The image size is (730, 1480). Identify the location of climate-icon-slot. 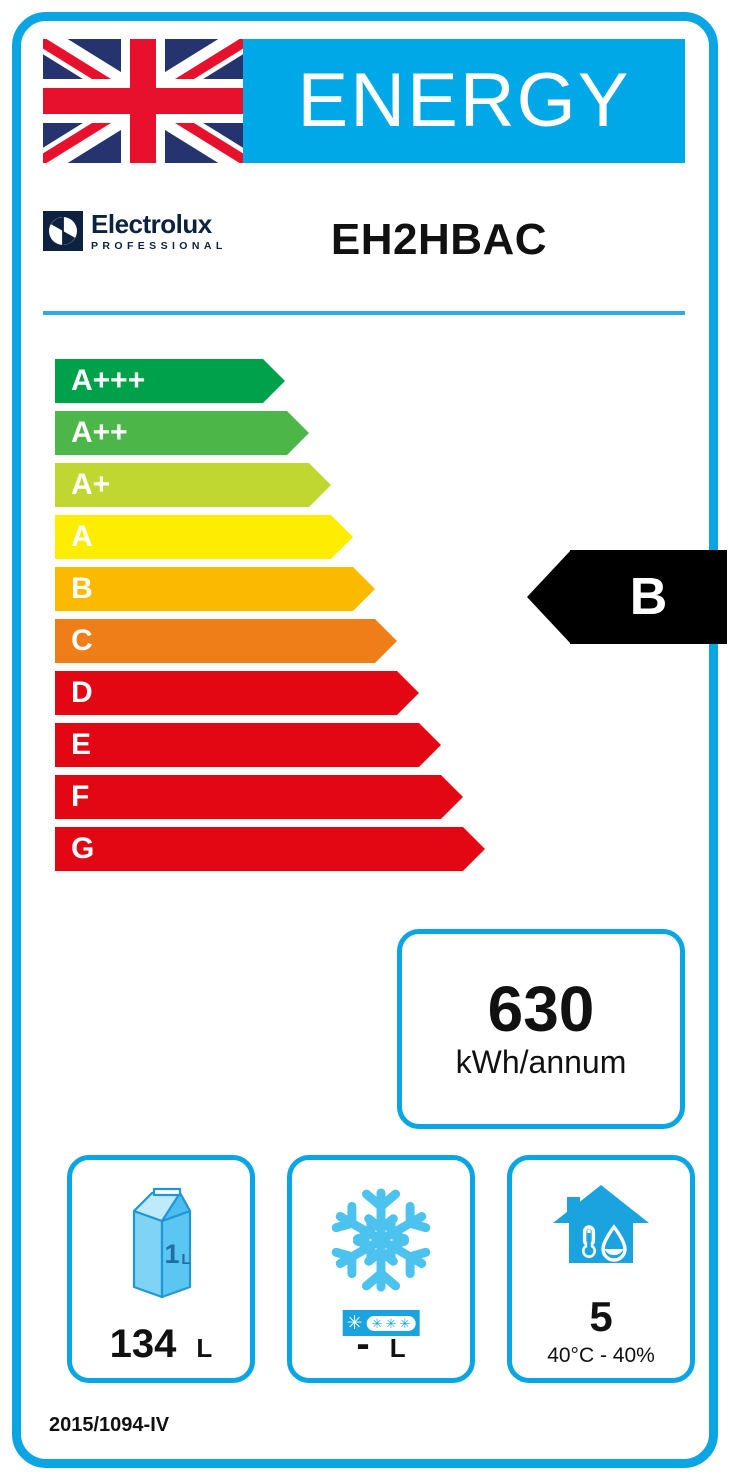
(601, 1227).